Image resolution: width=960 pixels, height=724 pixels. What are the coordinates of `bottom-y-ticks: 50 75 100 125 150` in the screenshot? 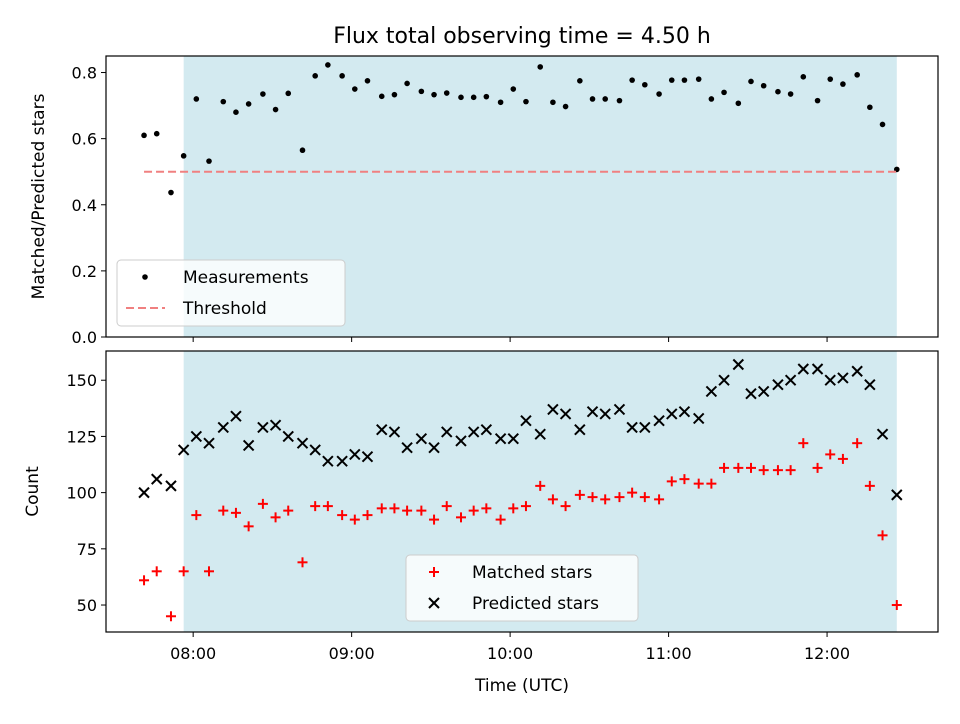 It's located at (86, 493).